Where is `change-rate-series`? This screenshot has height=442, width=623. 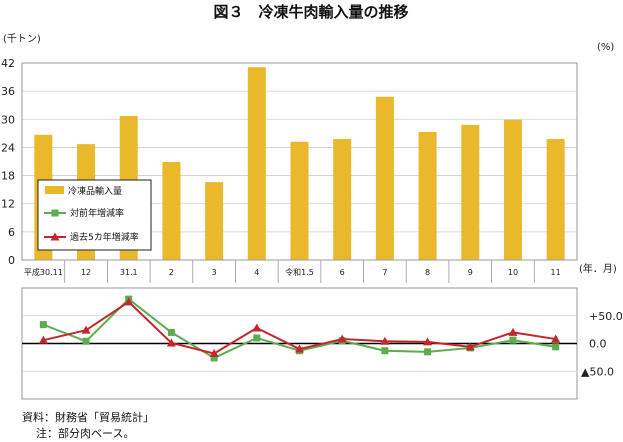
change-rate-series is located at coordinates (299, 328).